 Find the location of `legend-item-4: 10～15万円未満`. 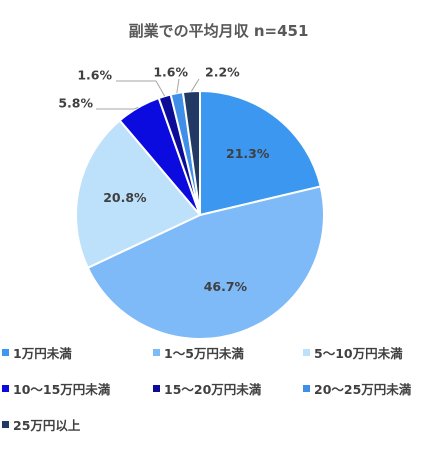

legend-item-4: 10～15万円未満 is located at coordinates (56, 388).